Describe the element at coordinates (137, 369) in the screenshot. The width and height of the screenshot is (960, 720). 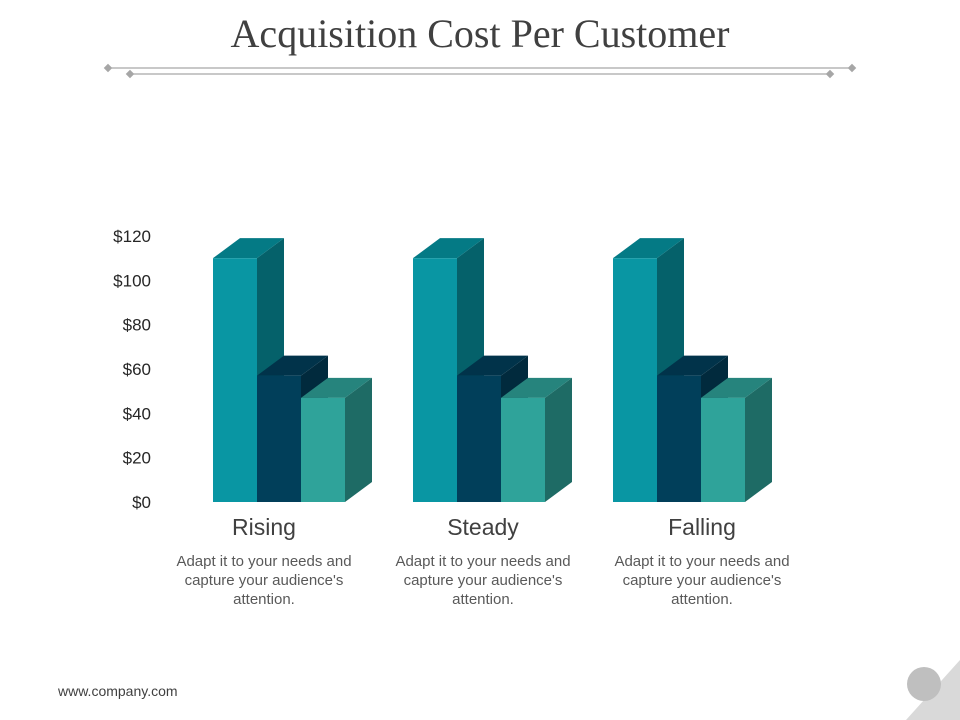
I see `y-tick-label: $60` at that location.